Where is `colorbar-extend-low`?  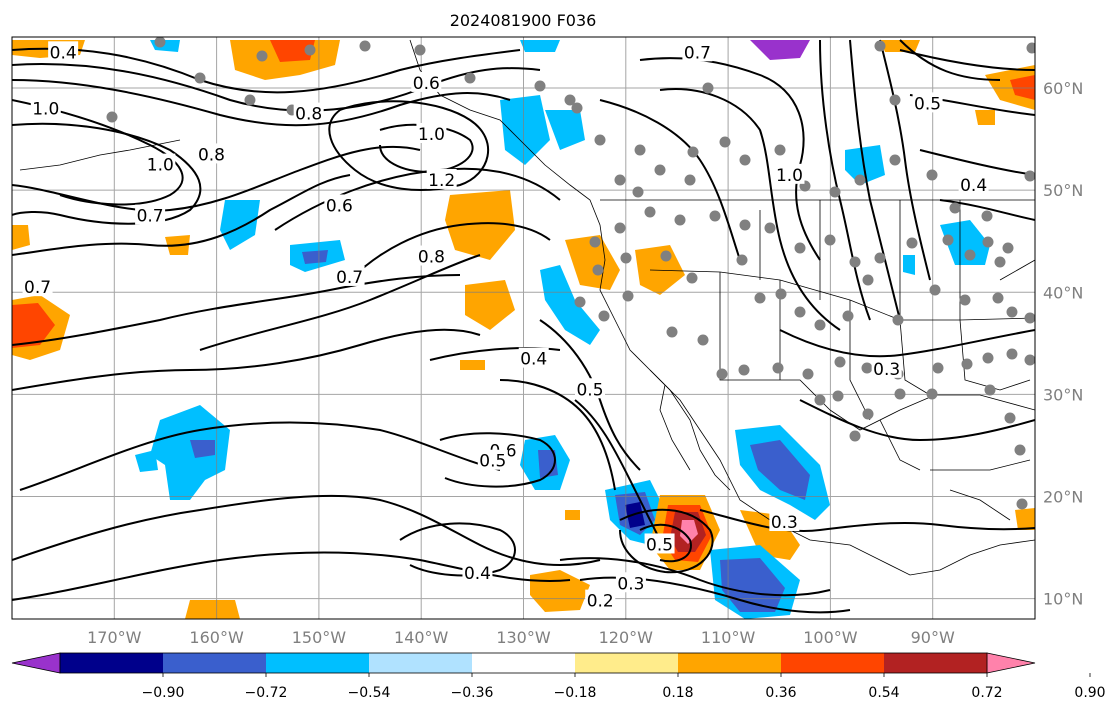
colorbar-extend-low is located at coordinates (36, 663).